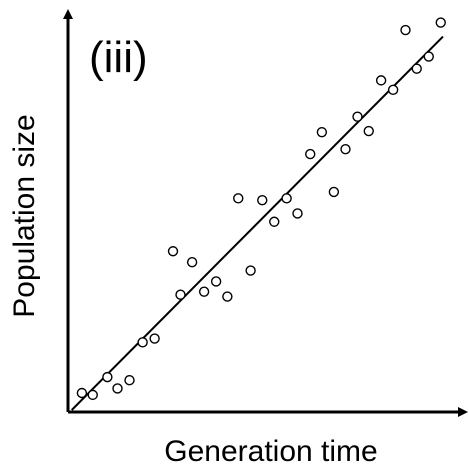 The width and height of the screenshot is (470, 470). What do you see at coordinates (270, 451) in the screenshot?
I see `x-axis-label: Generation time` at bounding box center [270, 451].